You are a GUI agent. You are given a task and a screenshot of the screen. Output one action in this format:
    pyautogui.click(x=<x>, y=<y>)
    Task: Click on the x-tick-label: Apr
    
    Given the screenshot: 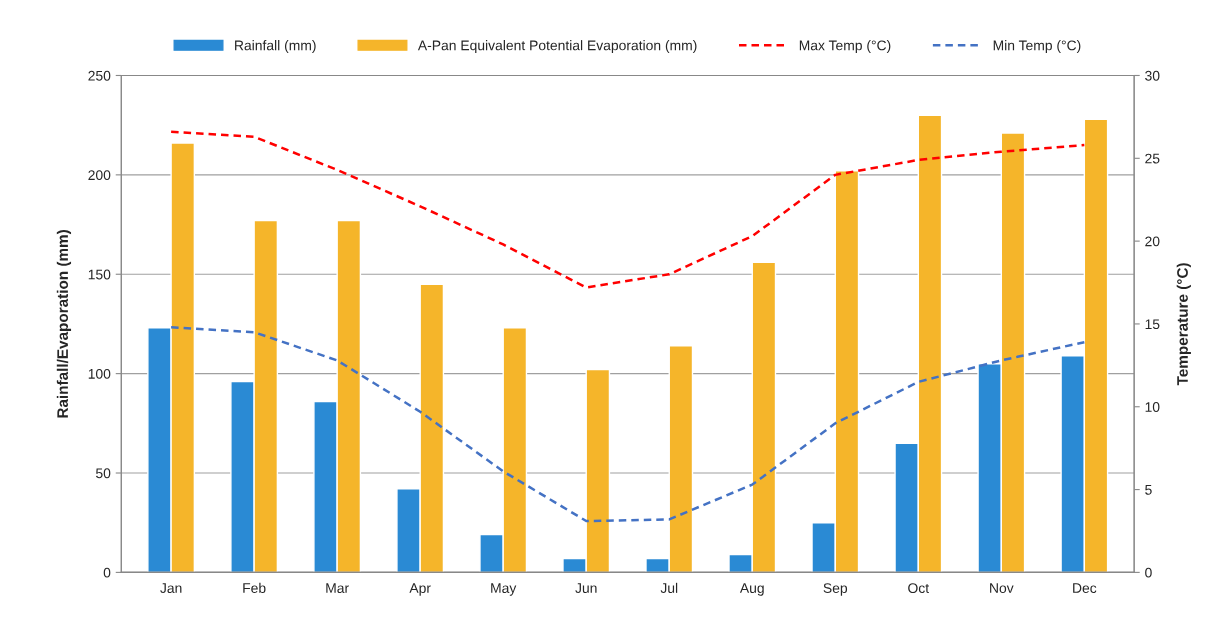 What is the action you would take?
    pyautogui.click(x=420, y=589)
    